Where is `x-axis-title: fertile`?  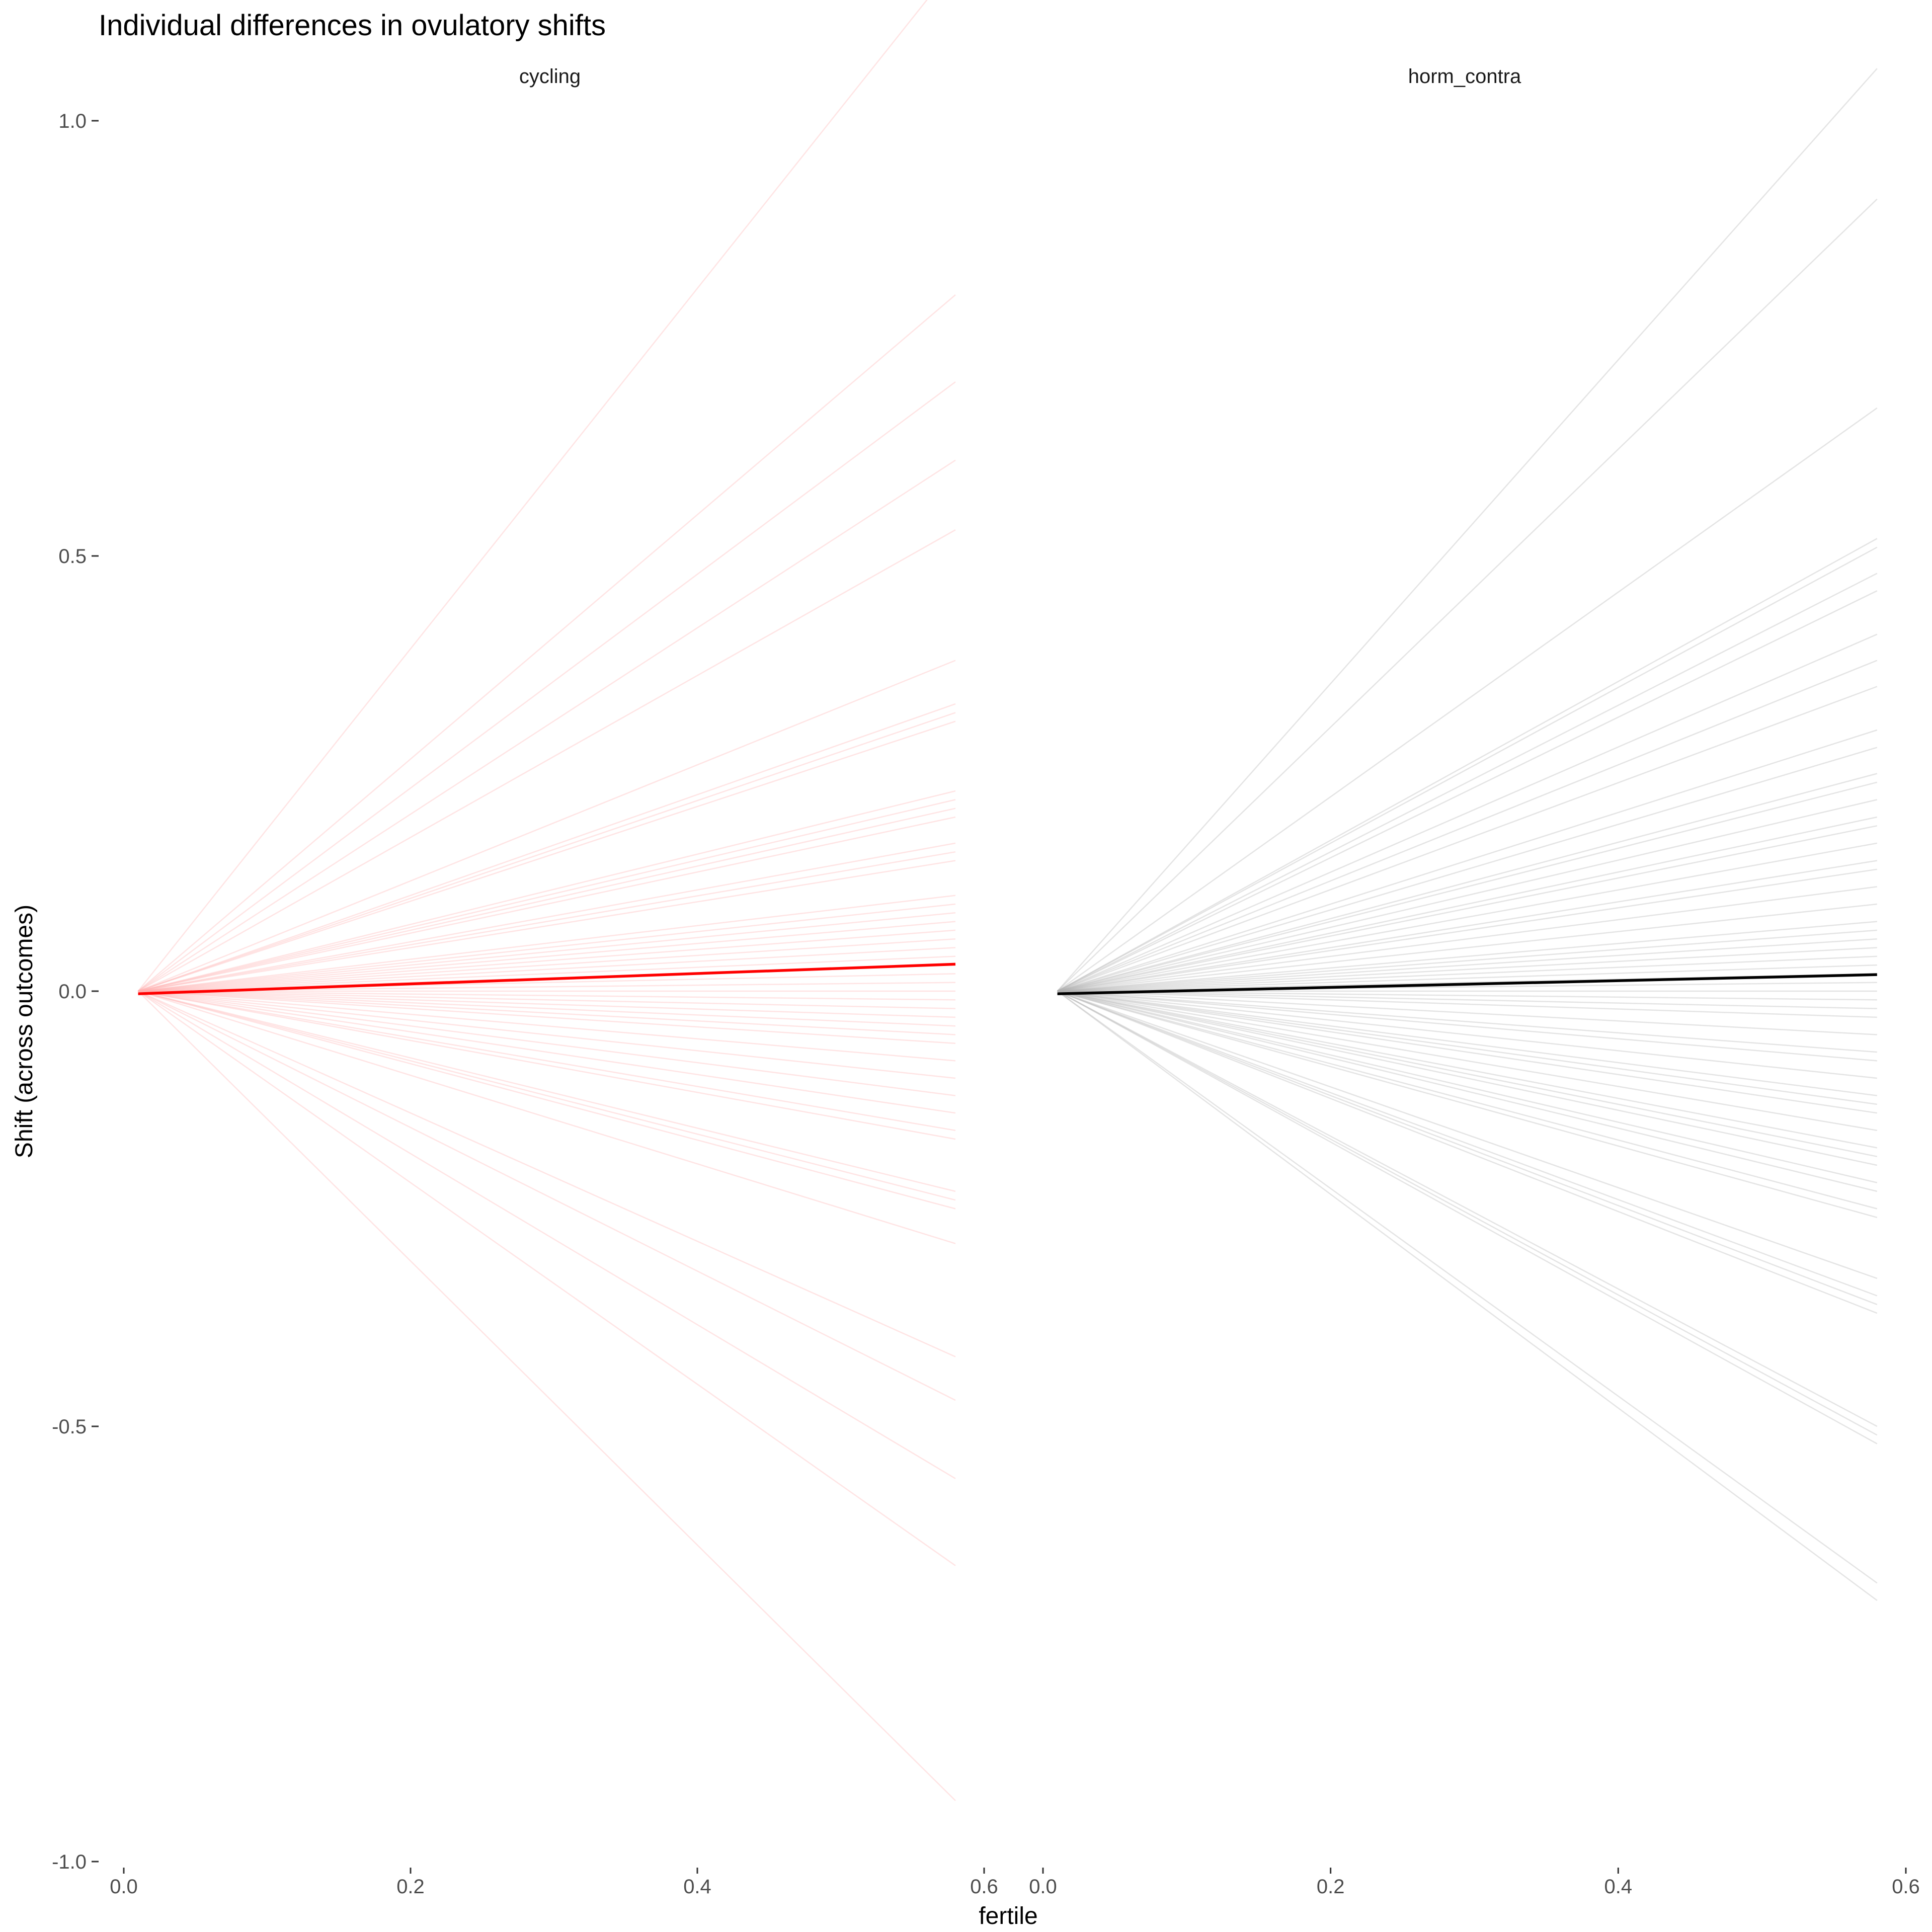
x-axis-title: fertile is located at coordinates (1008, 1916).